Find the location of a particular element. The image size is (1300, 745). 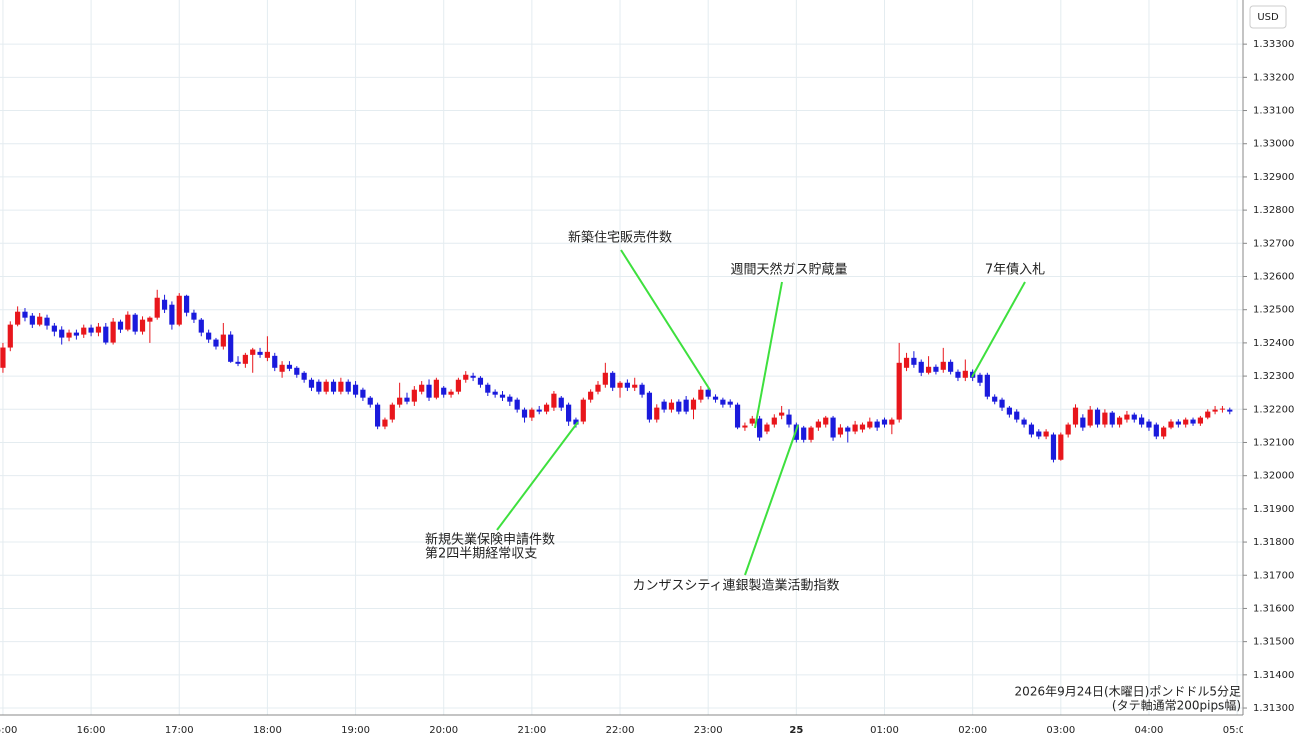

x-tick-label: 19:00 is located at coordinates (355, 730).